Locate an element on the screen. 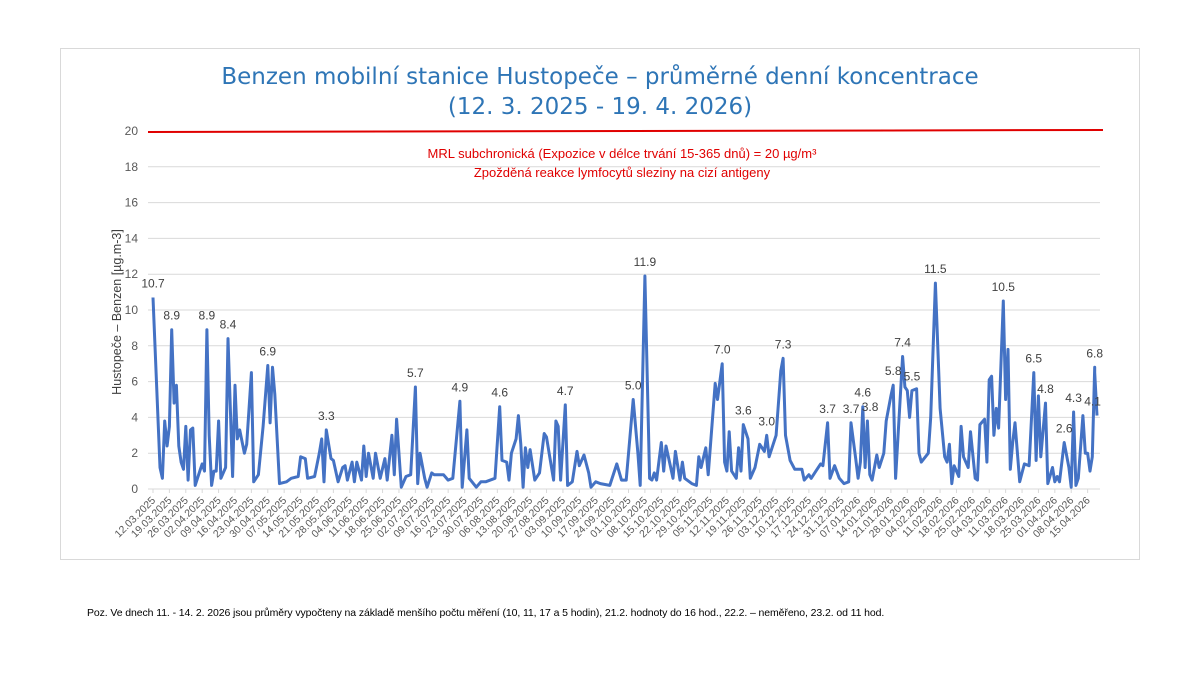  y-tick-label: 12 is located at coordinates (132, 274).